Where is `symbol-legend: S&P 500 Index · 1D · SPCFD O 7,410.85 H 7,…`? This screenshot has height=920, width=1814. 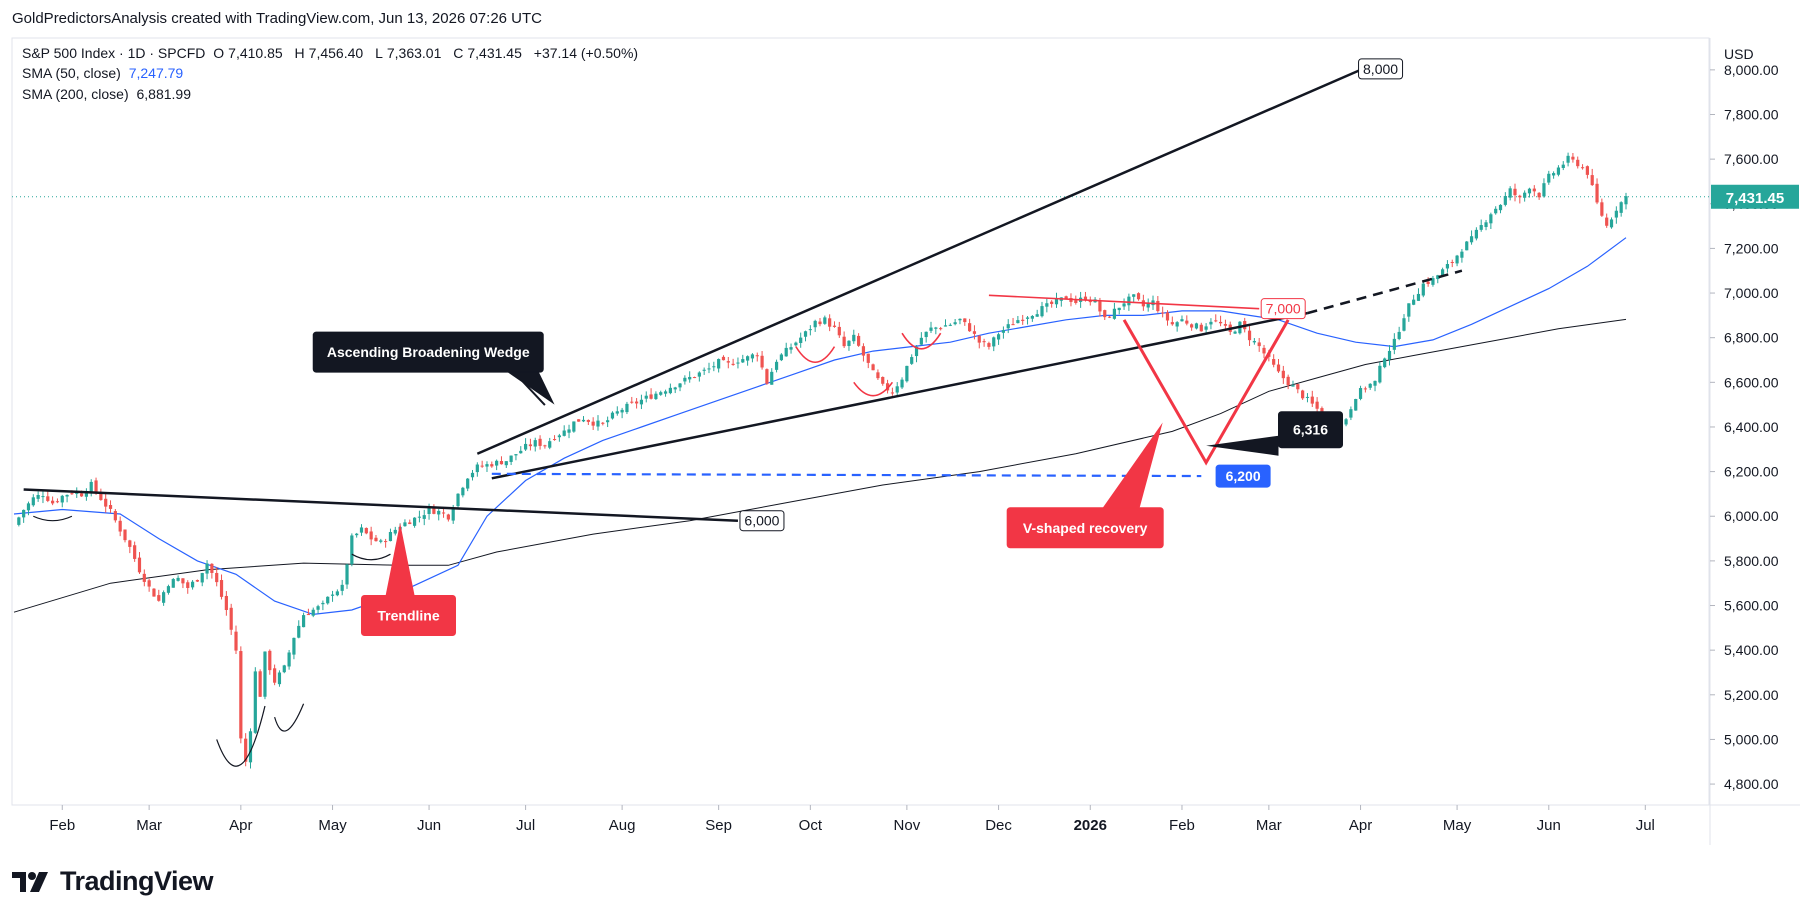 symbol-legend: S&P 500 Index · 1D · SPCFD O 7,410.85 H 7,… is located at coordinates (332, 53).